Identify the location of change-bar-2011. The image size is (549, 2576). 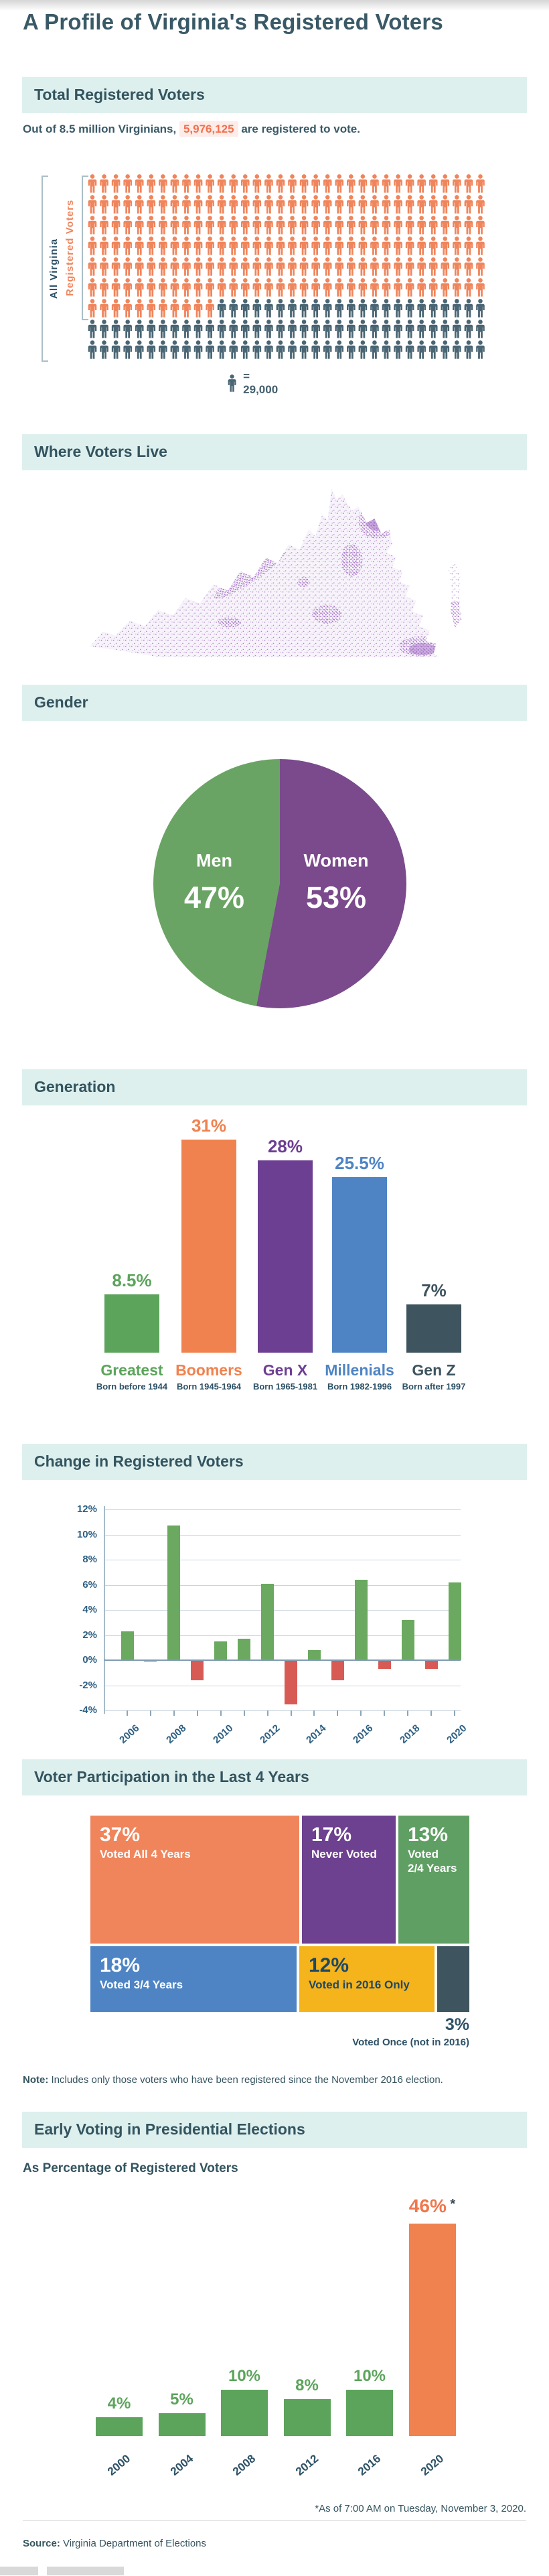
(245, 1649).